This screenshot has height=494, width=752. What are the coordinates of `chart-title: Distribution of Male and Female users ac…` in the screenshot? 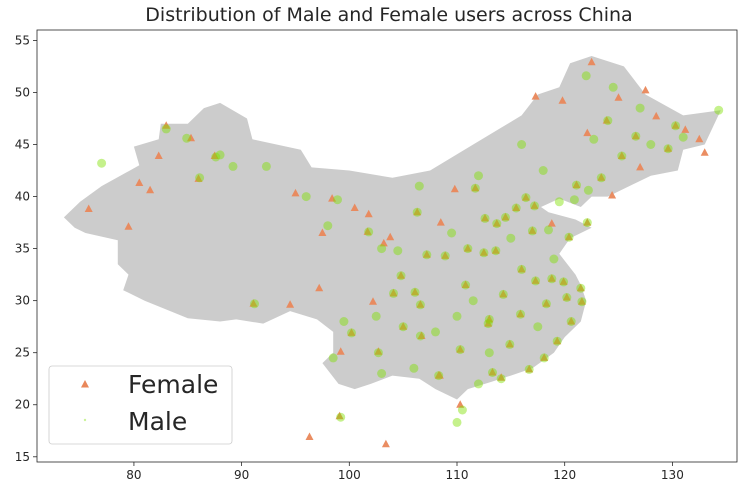 It's located at (388, 15).